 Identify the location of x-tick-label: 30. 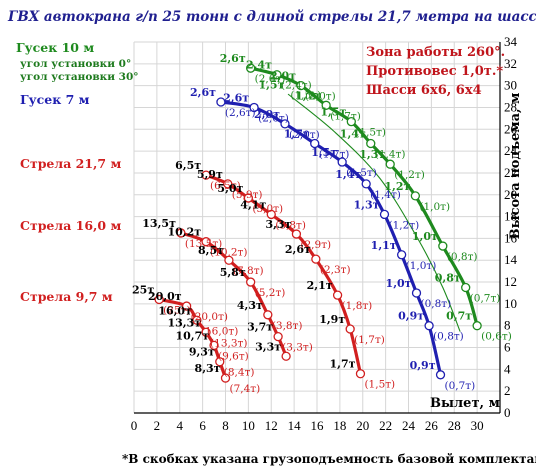
(477, 425).